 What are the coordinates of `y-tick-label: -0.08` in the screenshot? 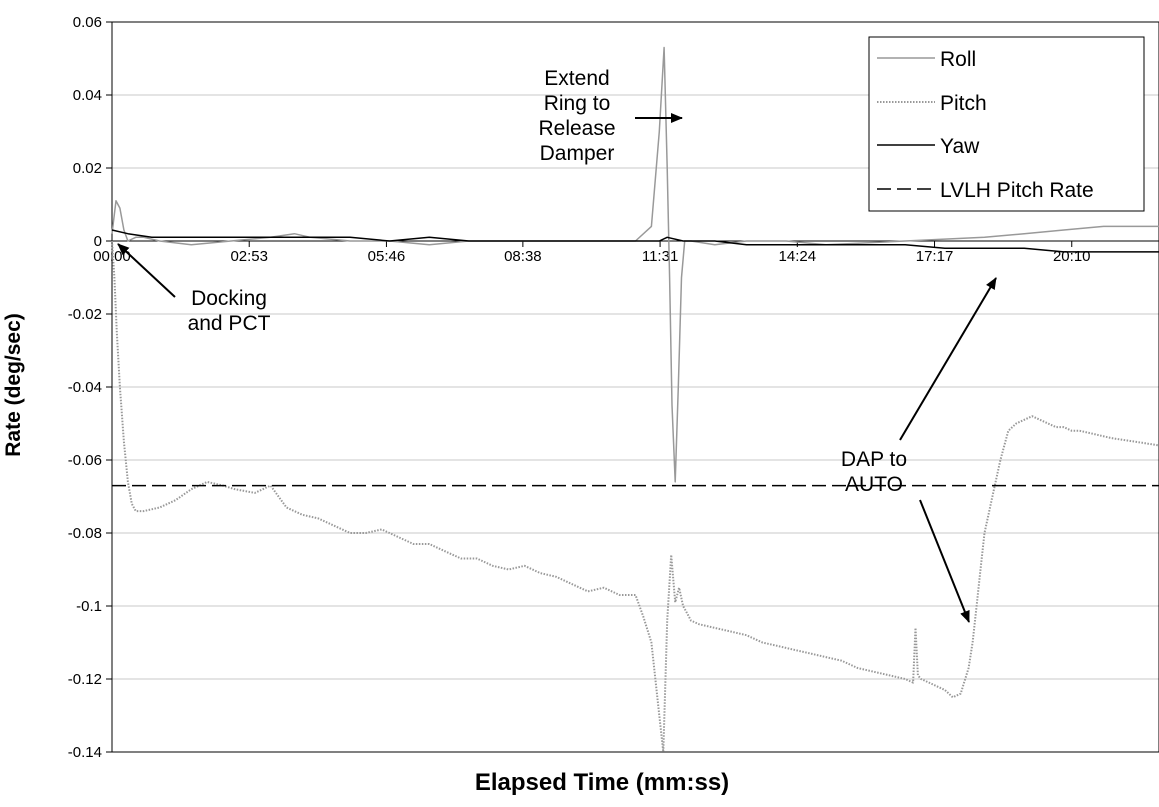 It's located at (85, 533).